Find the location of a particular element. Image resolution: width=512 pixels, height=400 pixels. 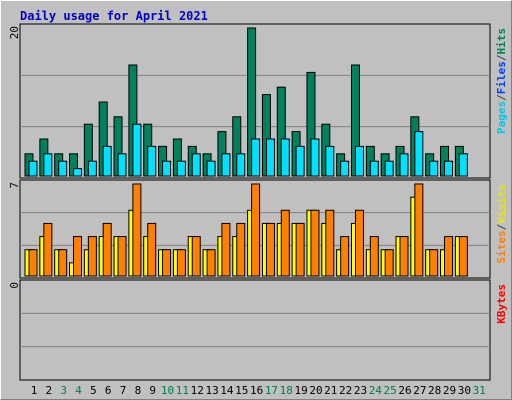

x-tick-label: 28 is located at coordinates (434, 390).